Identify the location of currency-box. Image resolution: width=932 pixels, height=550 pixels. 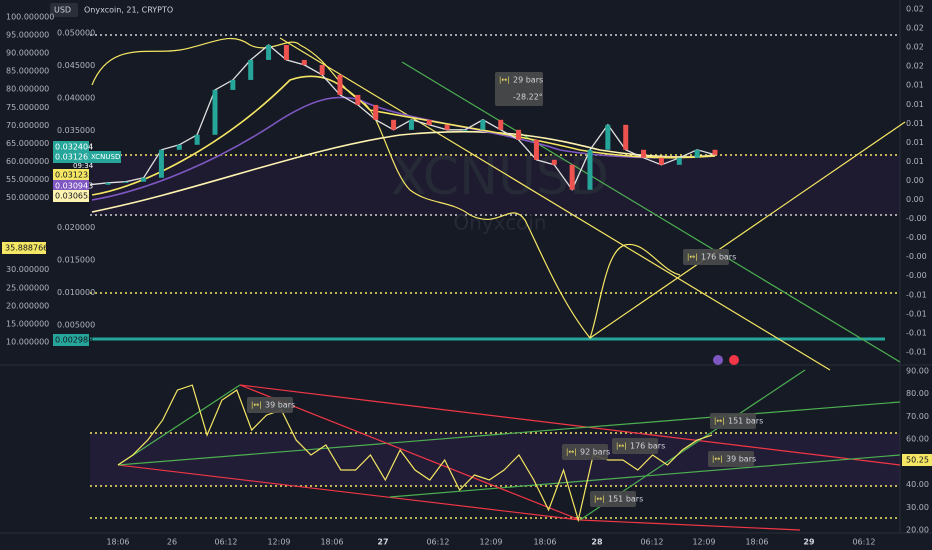
(64, 10).